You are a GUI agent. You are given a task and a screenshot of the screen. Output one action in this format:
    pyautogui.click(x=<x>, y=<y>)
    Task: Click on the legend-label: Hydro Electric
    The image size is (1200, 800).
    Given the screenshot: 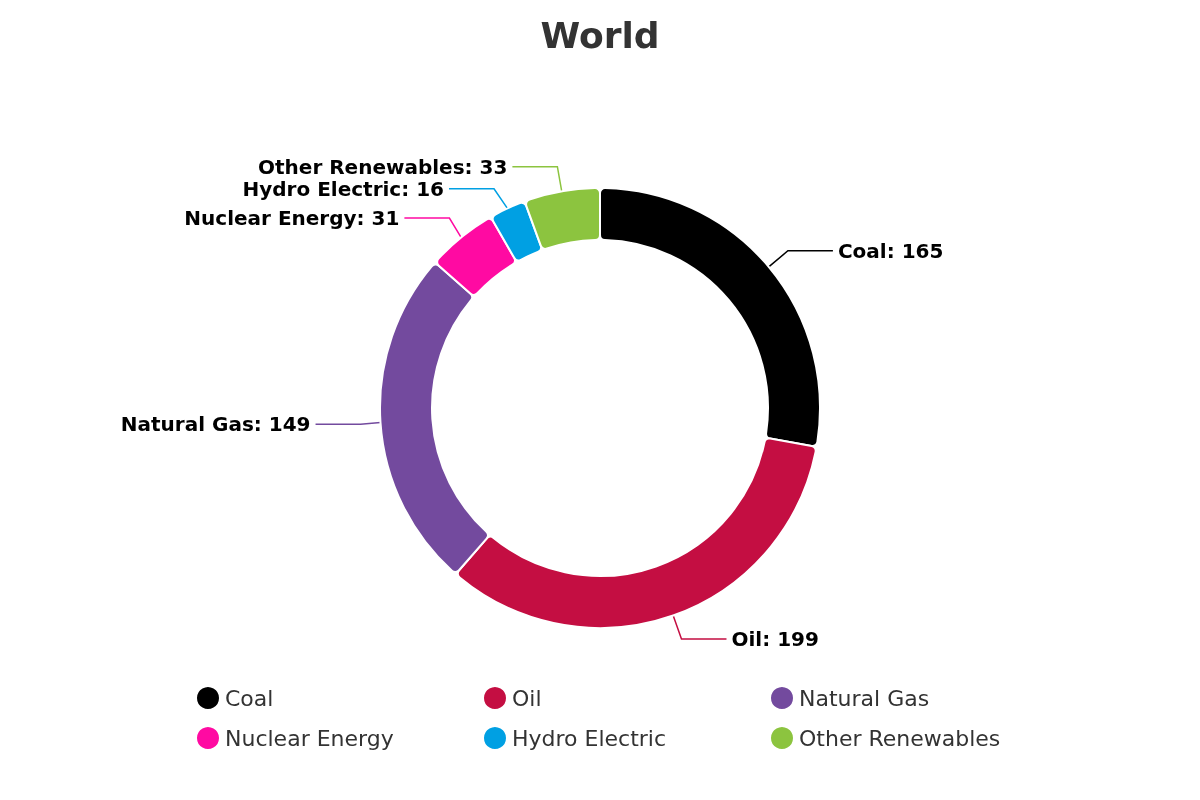 What is the action you would take?
    pyautogui.click(x=589, y=738)
    